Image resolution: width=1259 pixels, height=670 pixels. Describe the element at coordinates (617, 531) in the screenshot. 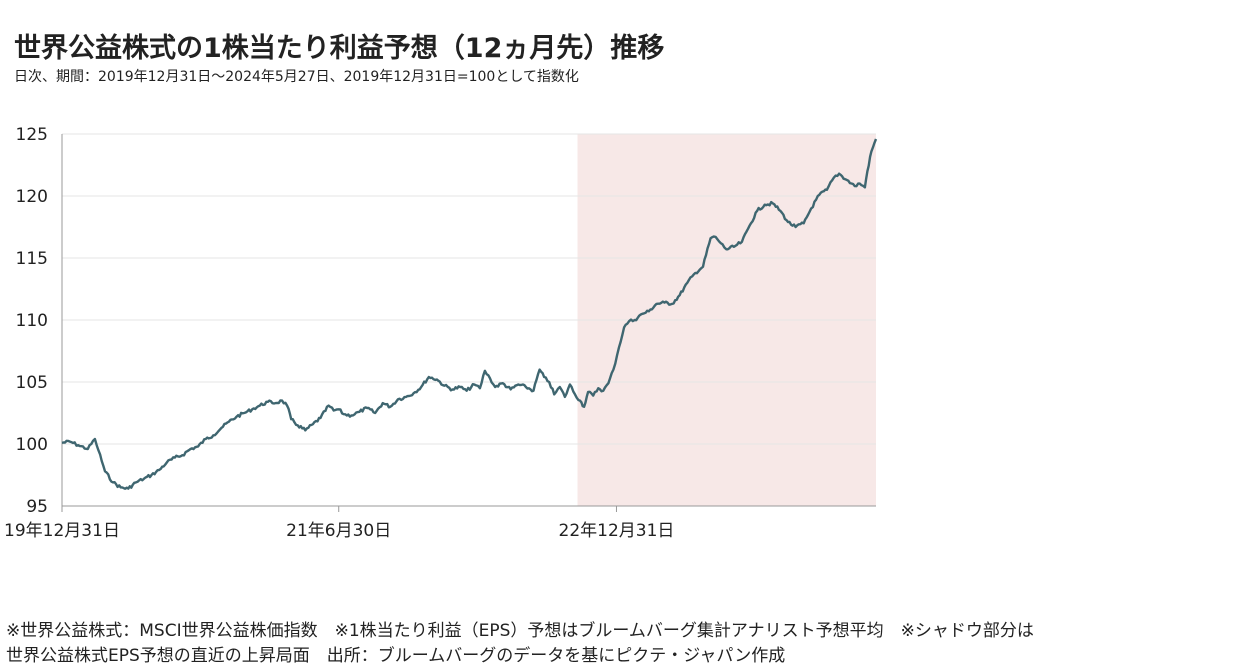

I see `x-tick-label: 22年12月31日` at that location.